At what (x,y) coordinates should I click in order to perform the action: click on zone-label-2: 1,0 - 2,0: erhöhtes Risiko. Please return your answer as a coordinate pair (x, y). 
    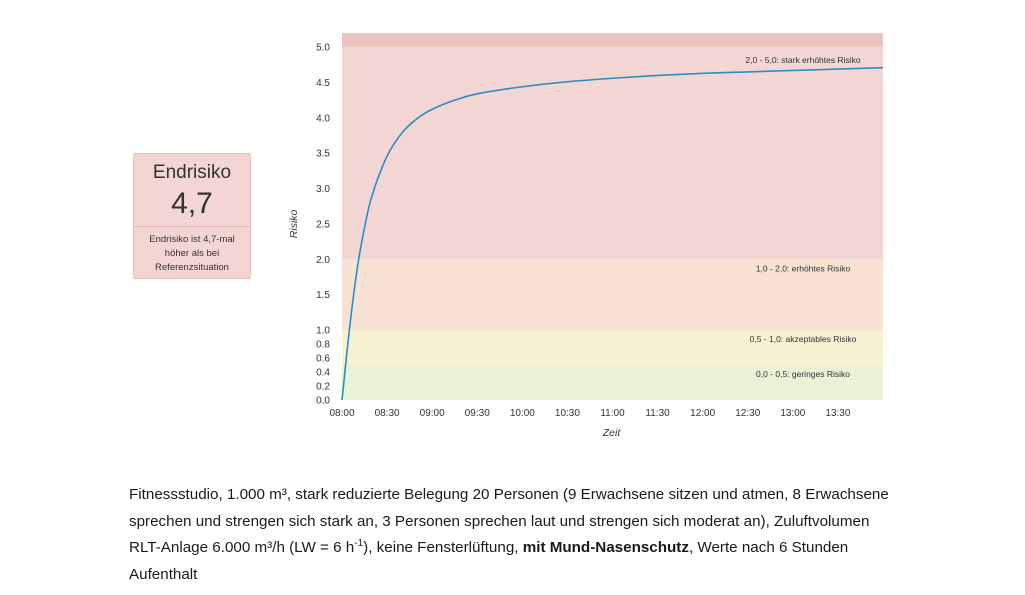
    Looking at the image, I should click on (803, 268).